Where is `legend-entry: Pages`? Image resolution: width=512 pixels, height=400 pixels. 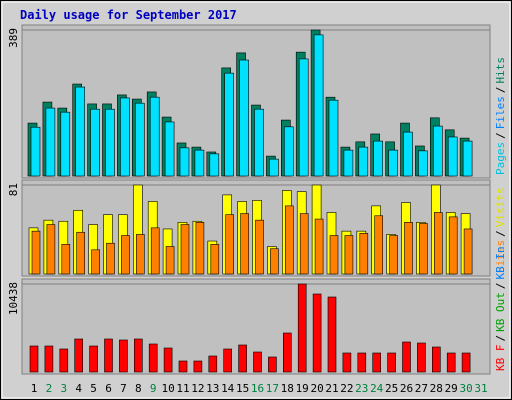
legend-entry: Pages is located at coordinates (500, 158).